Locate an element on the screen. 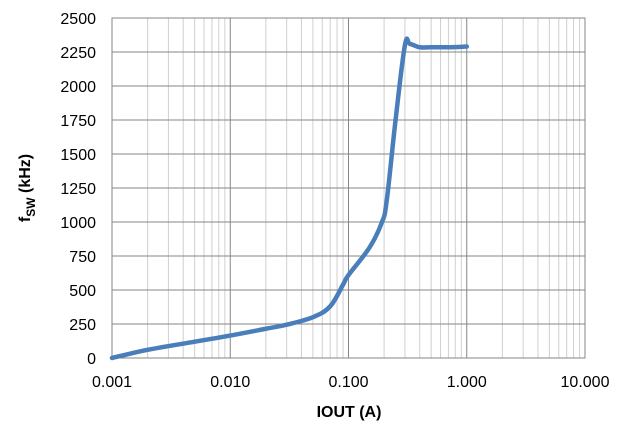 Image resolution: width=637 pixels, height=433 pixels. y-tick-label: 2250 is located at coordinates (78, 53).